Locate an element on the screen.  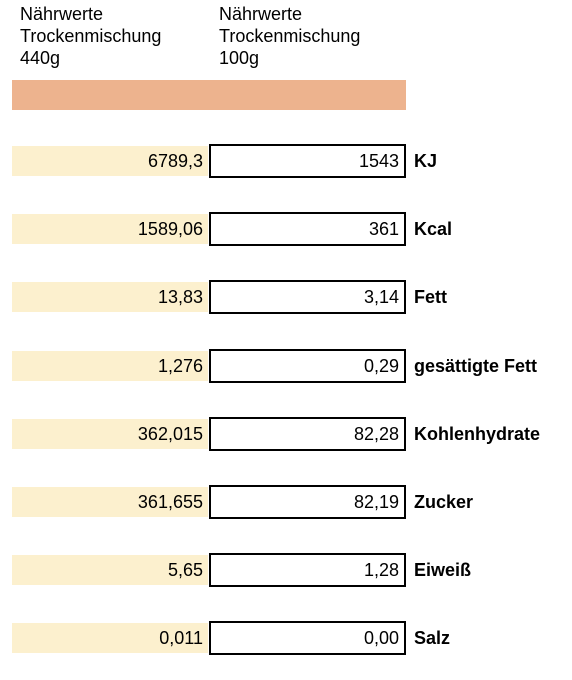
header-per100-title: Nährwerte is located at coordinates (261, 14).